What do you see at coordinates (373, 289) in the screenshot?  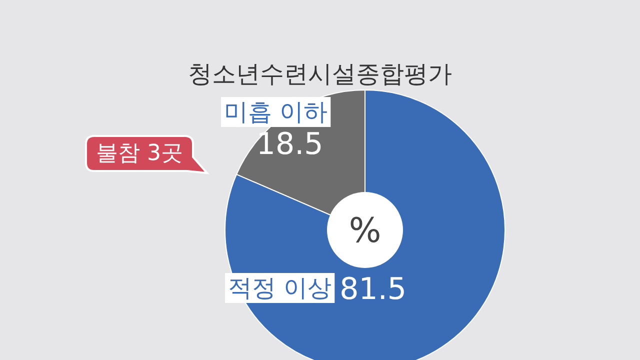 I see `data-label: 81.5` at bounding box center [373, 289].